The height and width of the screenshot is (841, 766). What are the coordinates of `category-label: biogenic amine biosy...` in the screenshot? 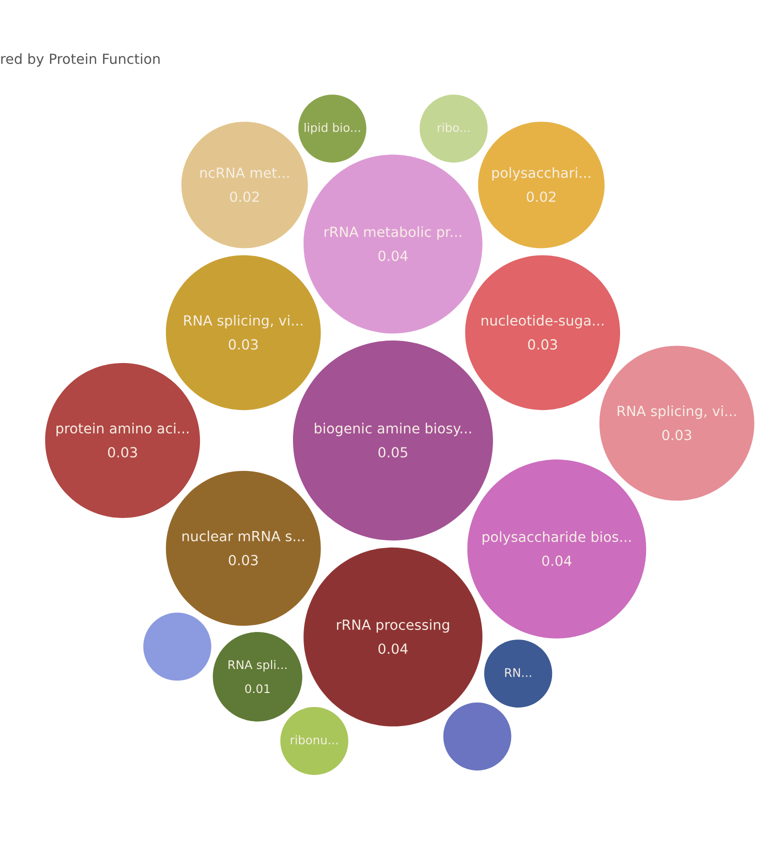 It's located at (392, 429).